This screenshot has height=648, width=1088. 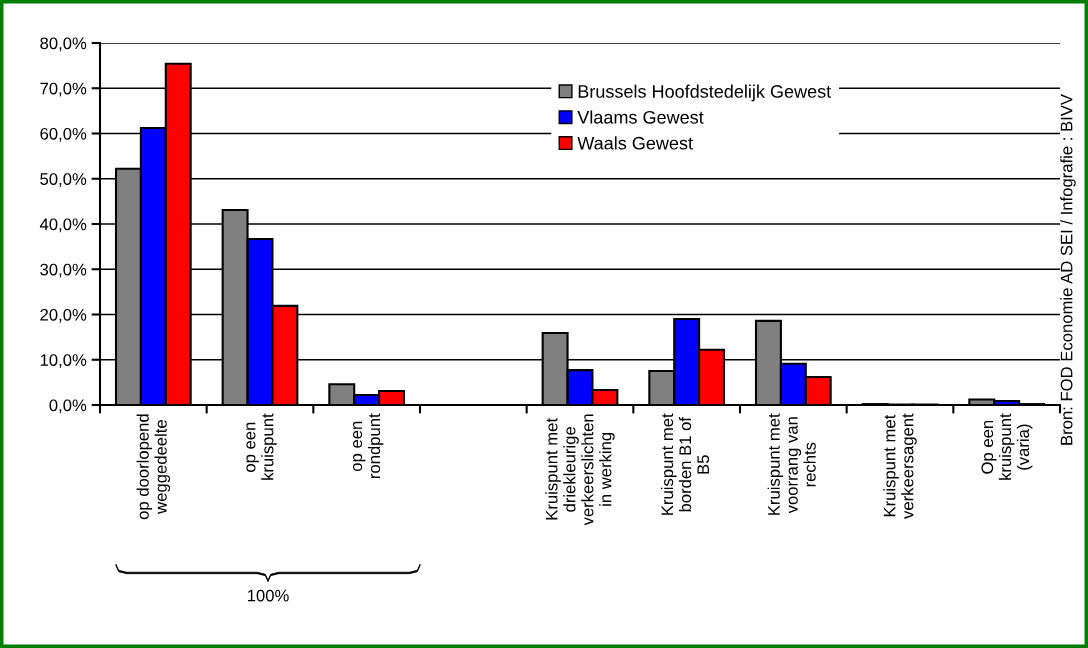 I want to click on x-tick-label: op een rondpunt, so click(x=368, y=446).